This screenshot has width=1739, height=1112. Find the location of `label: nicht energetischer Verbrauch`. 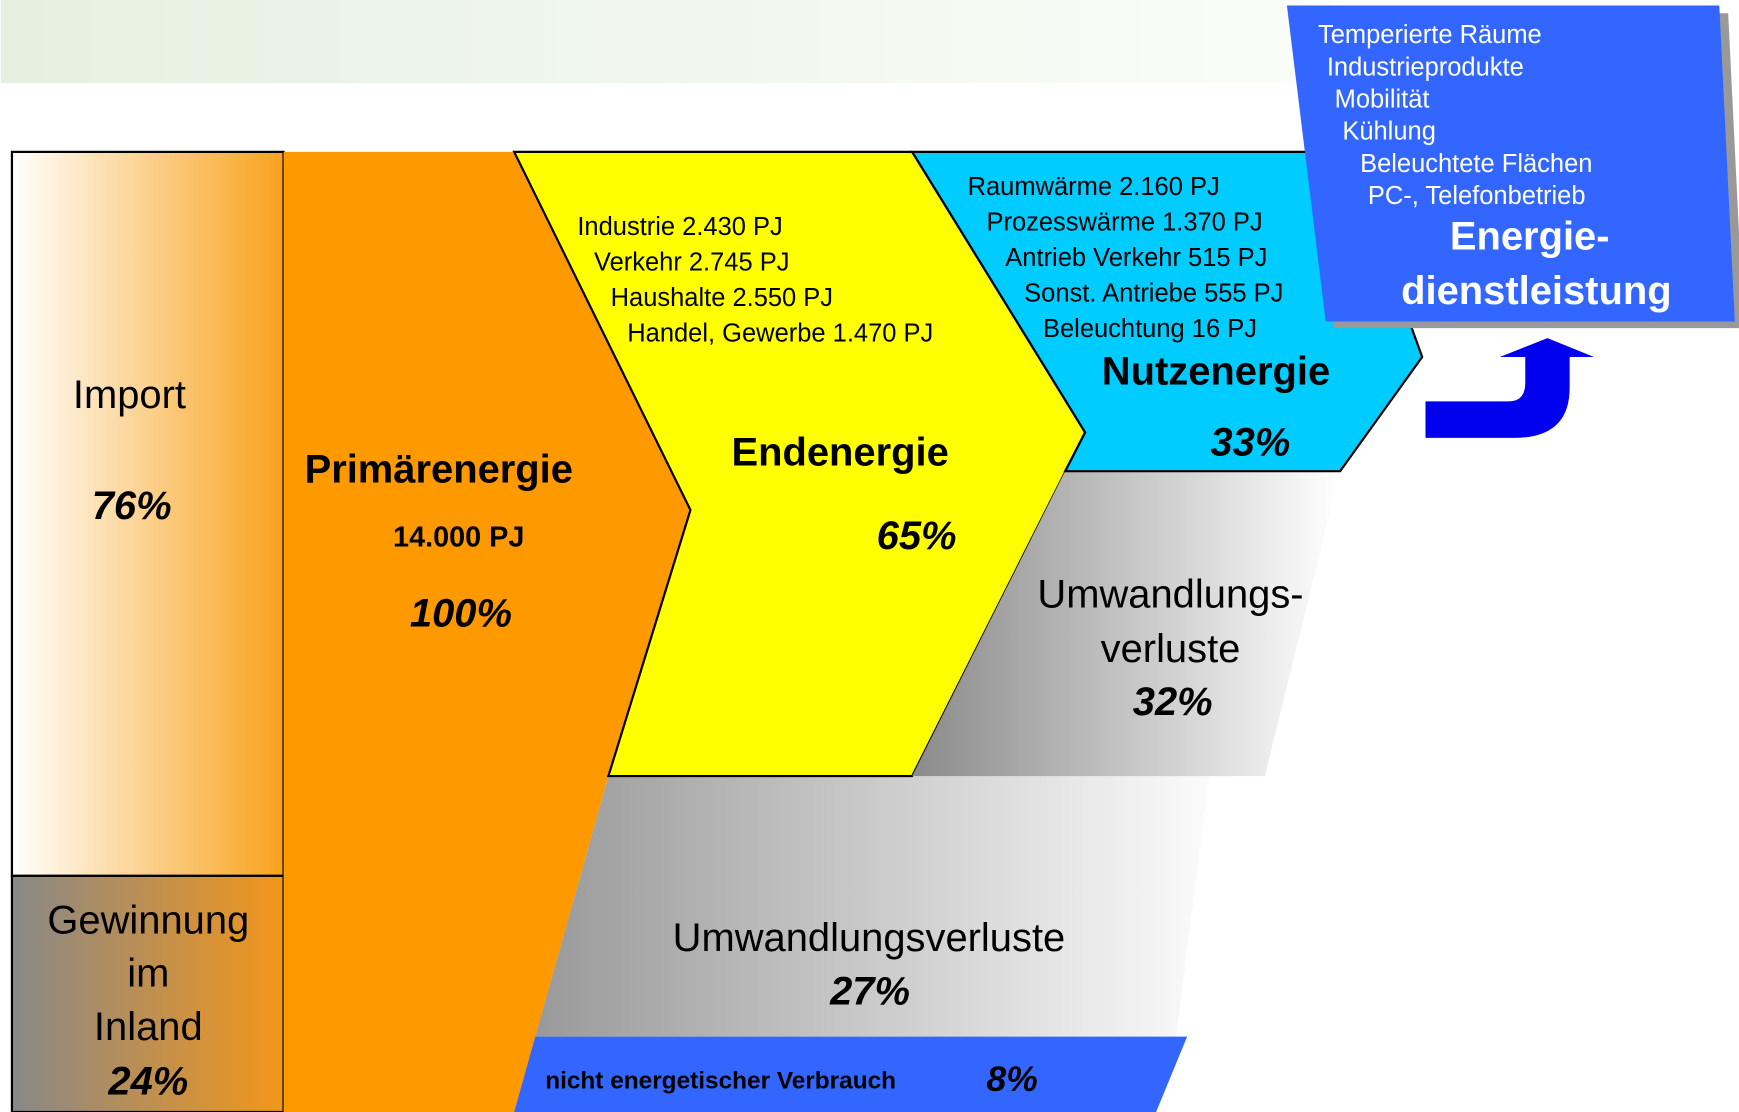

label: nicht energetischer Verbrauch is located at coordinates (720, 1081).